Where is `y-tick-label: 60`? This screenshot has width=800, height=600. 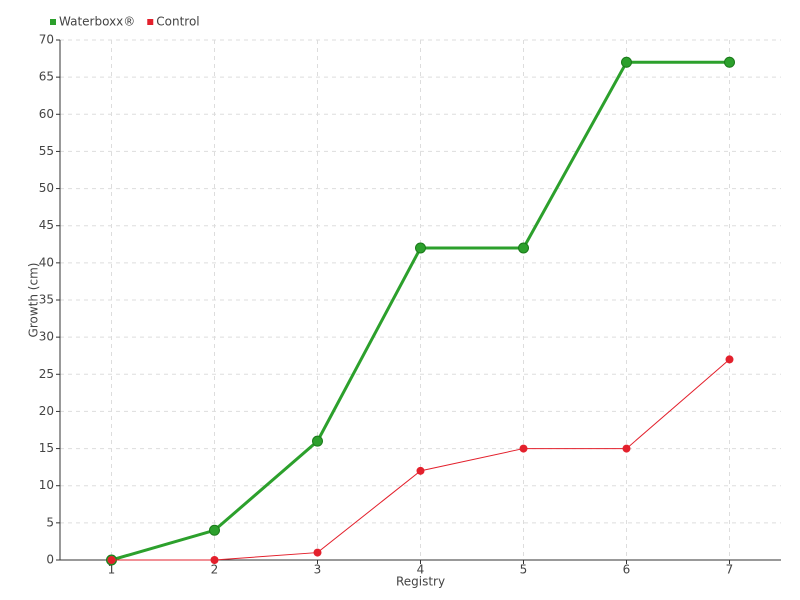
y-tick-label: 60 is located at coordinates (46, 114).